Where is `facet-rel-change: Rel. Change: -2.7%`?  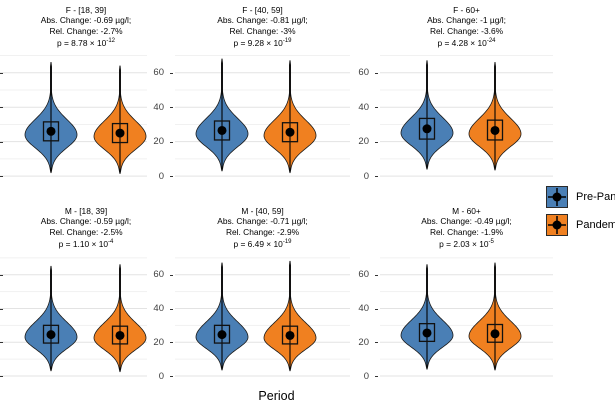 facet-rel-change: Rel. Change: -2.7% is located at coordinates (86, 30).